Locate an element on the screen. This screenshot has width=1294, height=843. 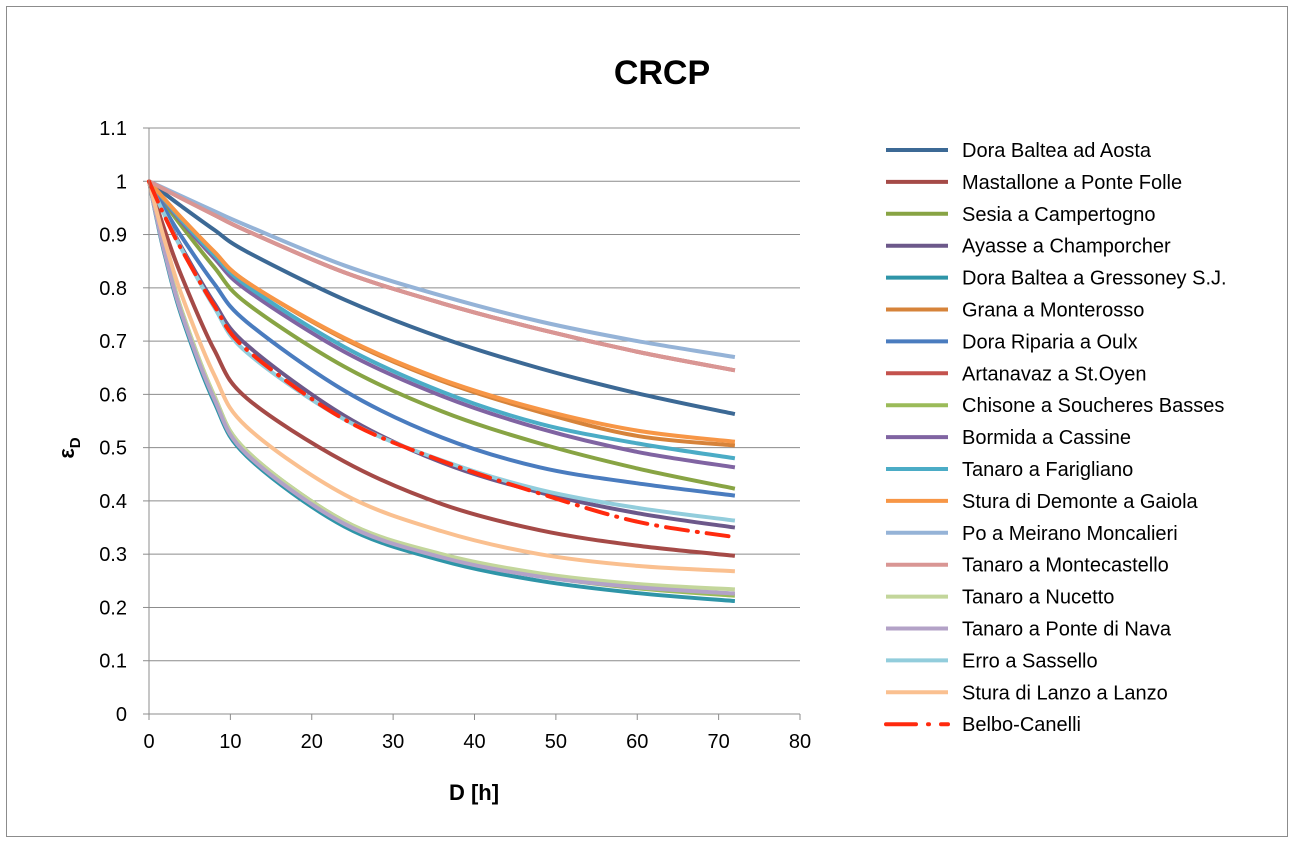
legend-label: Tanaro a Farigliano is located at coordinates (1047, 470).